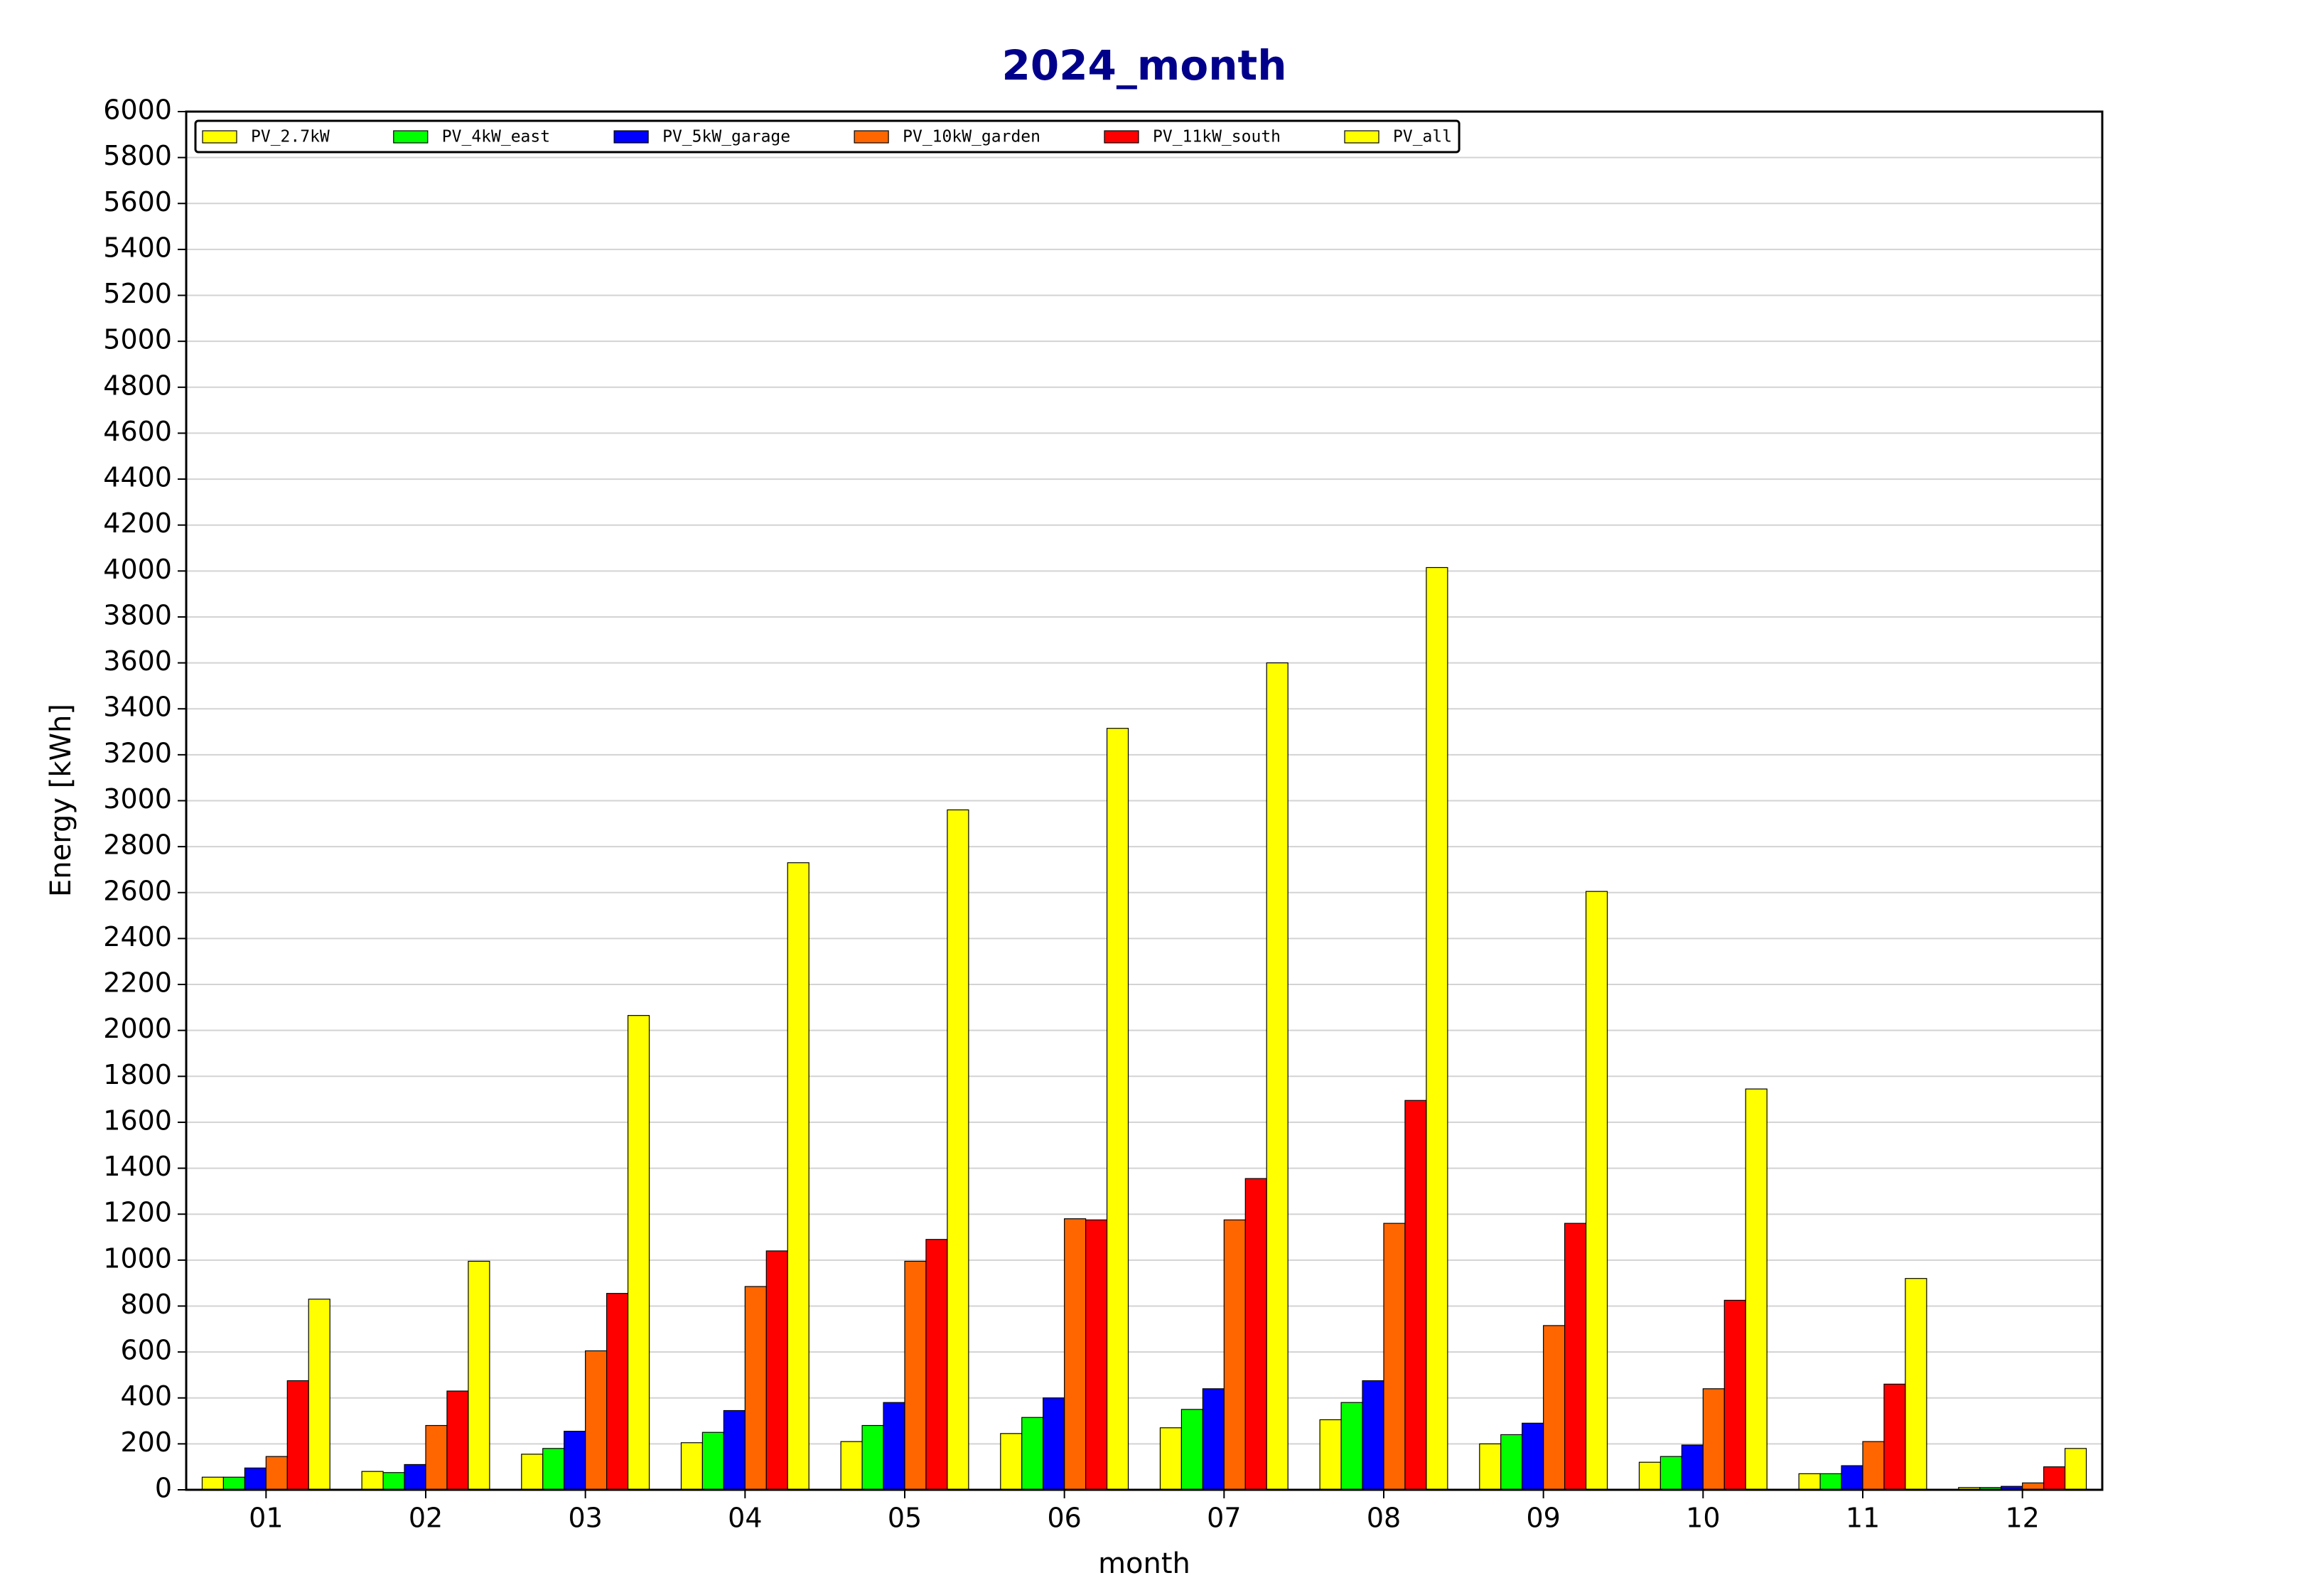  What do you see at coordinates (137, 477) in the screenshot?
I see `y-tick-label: 4400` at bounding box center [137, 477].